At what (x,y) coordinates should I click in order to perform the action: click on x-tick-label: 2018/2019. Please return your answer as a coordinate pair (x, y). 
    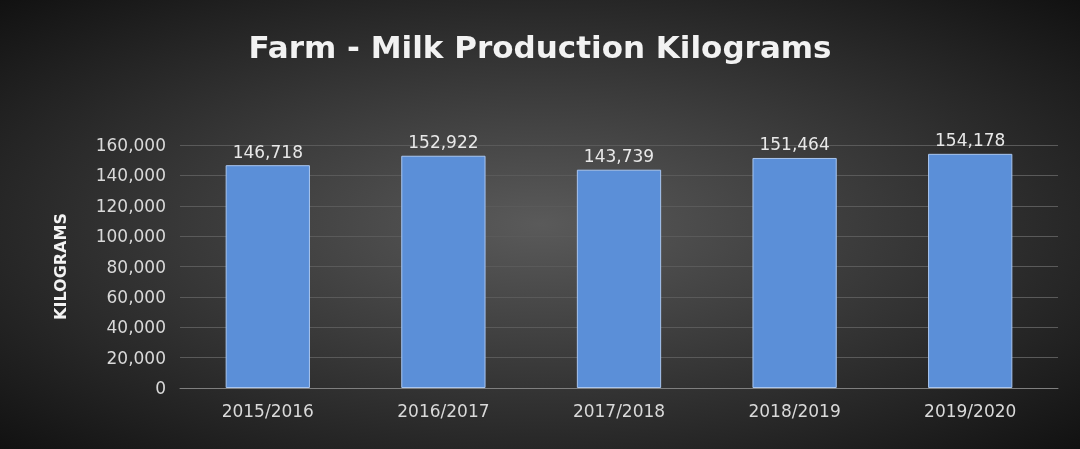
    Looking at the image, I should click on (794, 410).